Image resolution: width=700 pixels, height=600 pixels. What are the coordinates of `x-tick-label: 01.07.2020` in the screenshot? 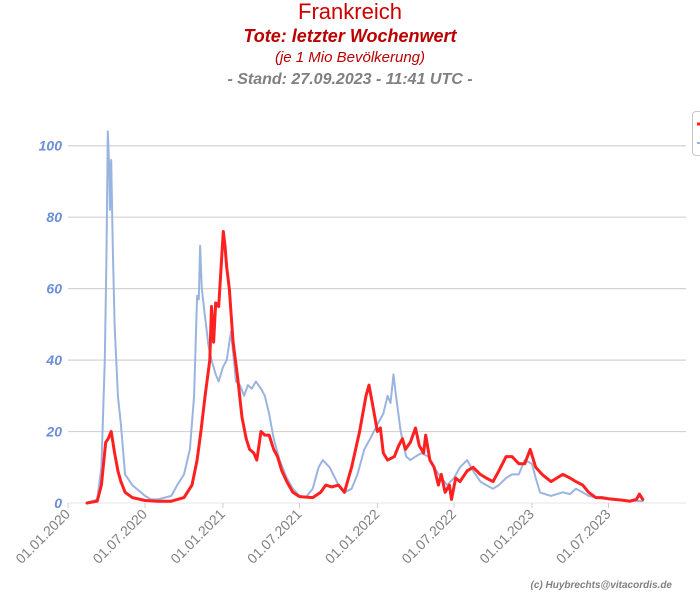 It's located at (119, 536).